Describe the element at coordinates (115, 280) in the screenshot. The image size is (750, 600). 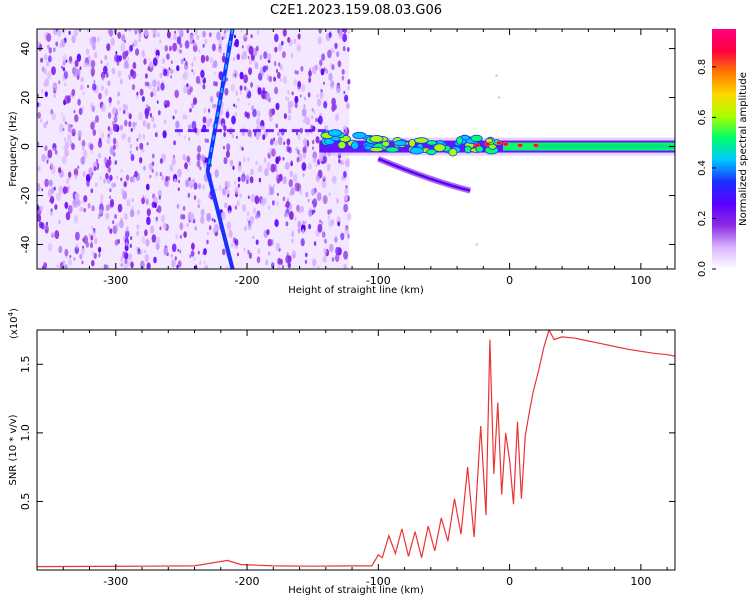
I see `spectrogram-x-tick-label: -300` at that location.